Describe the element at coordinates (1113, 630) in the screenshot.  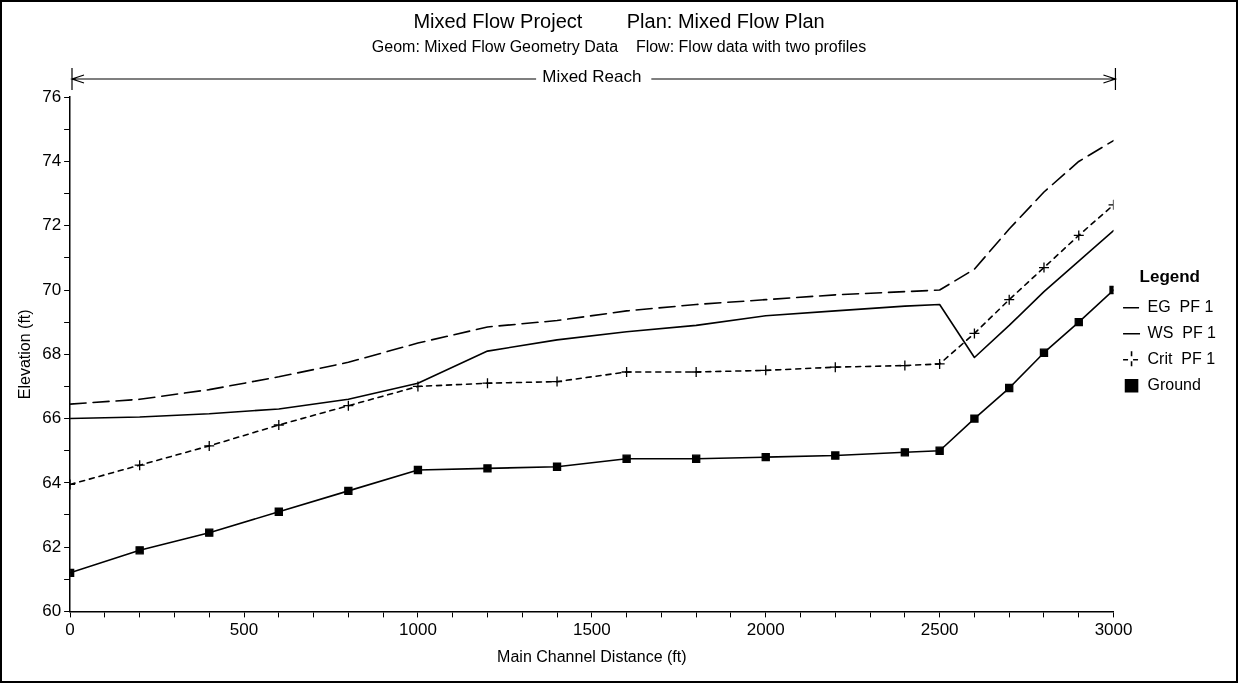
I see `x-tick-label: 3000` at that location.